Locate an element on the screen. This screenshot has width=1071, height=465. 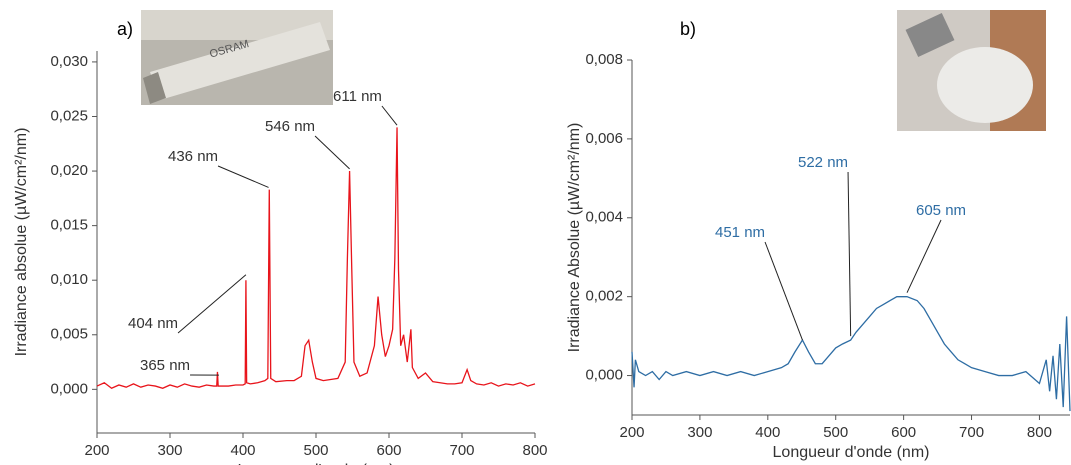
peak-label: 546 nm is located at coordinates (290, 126).